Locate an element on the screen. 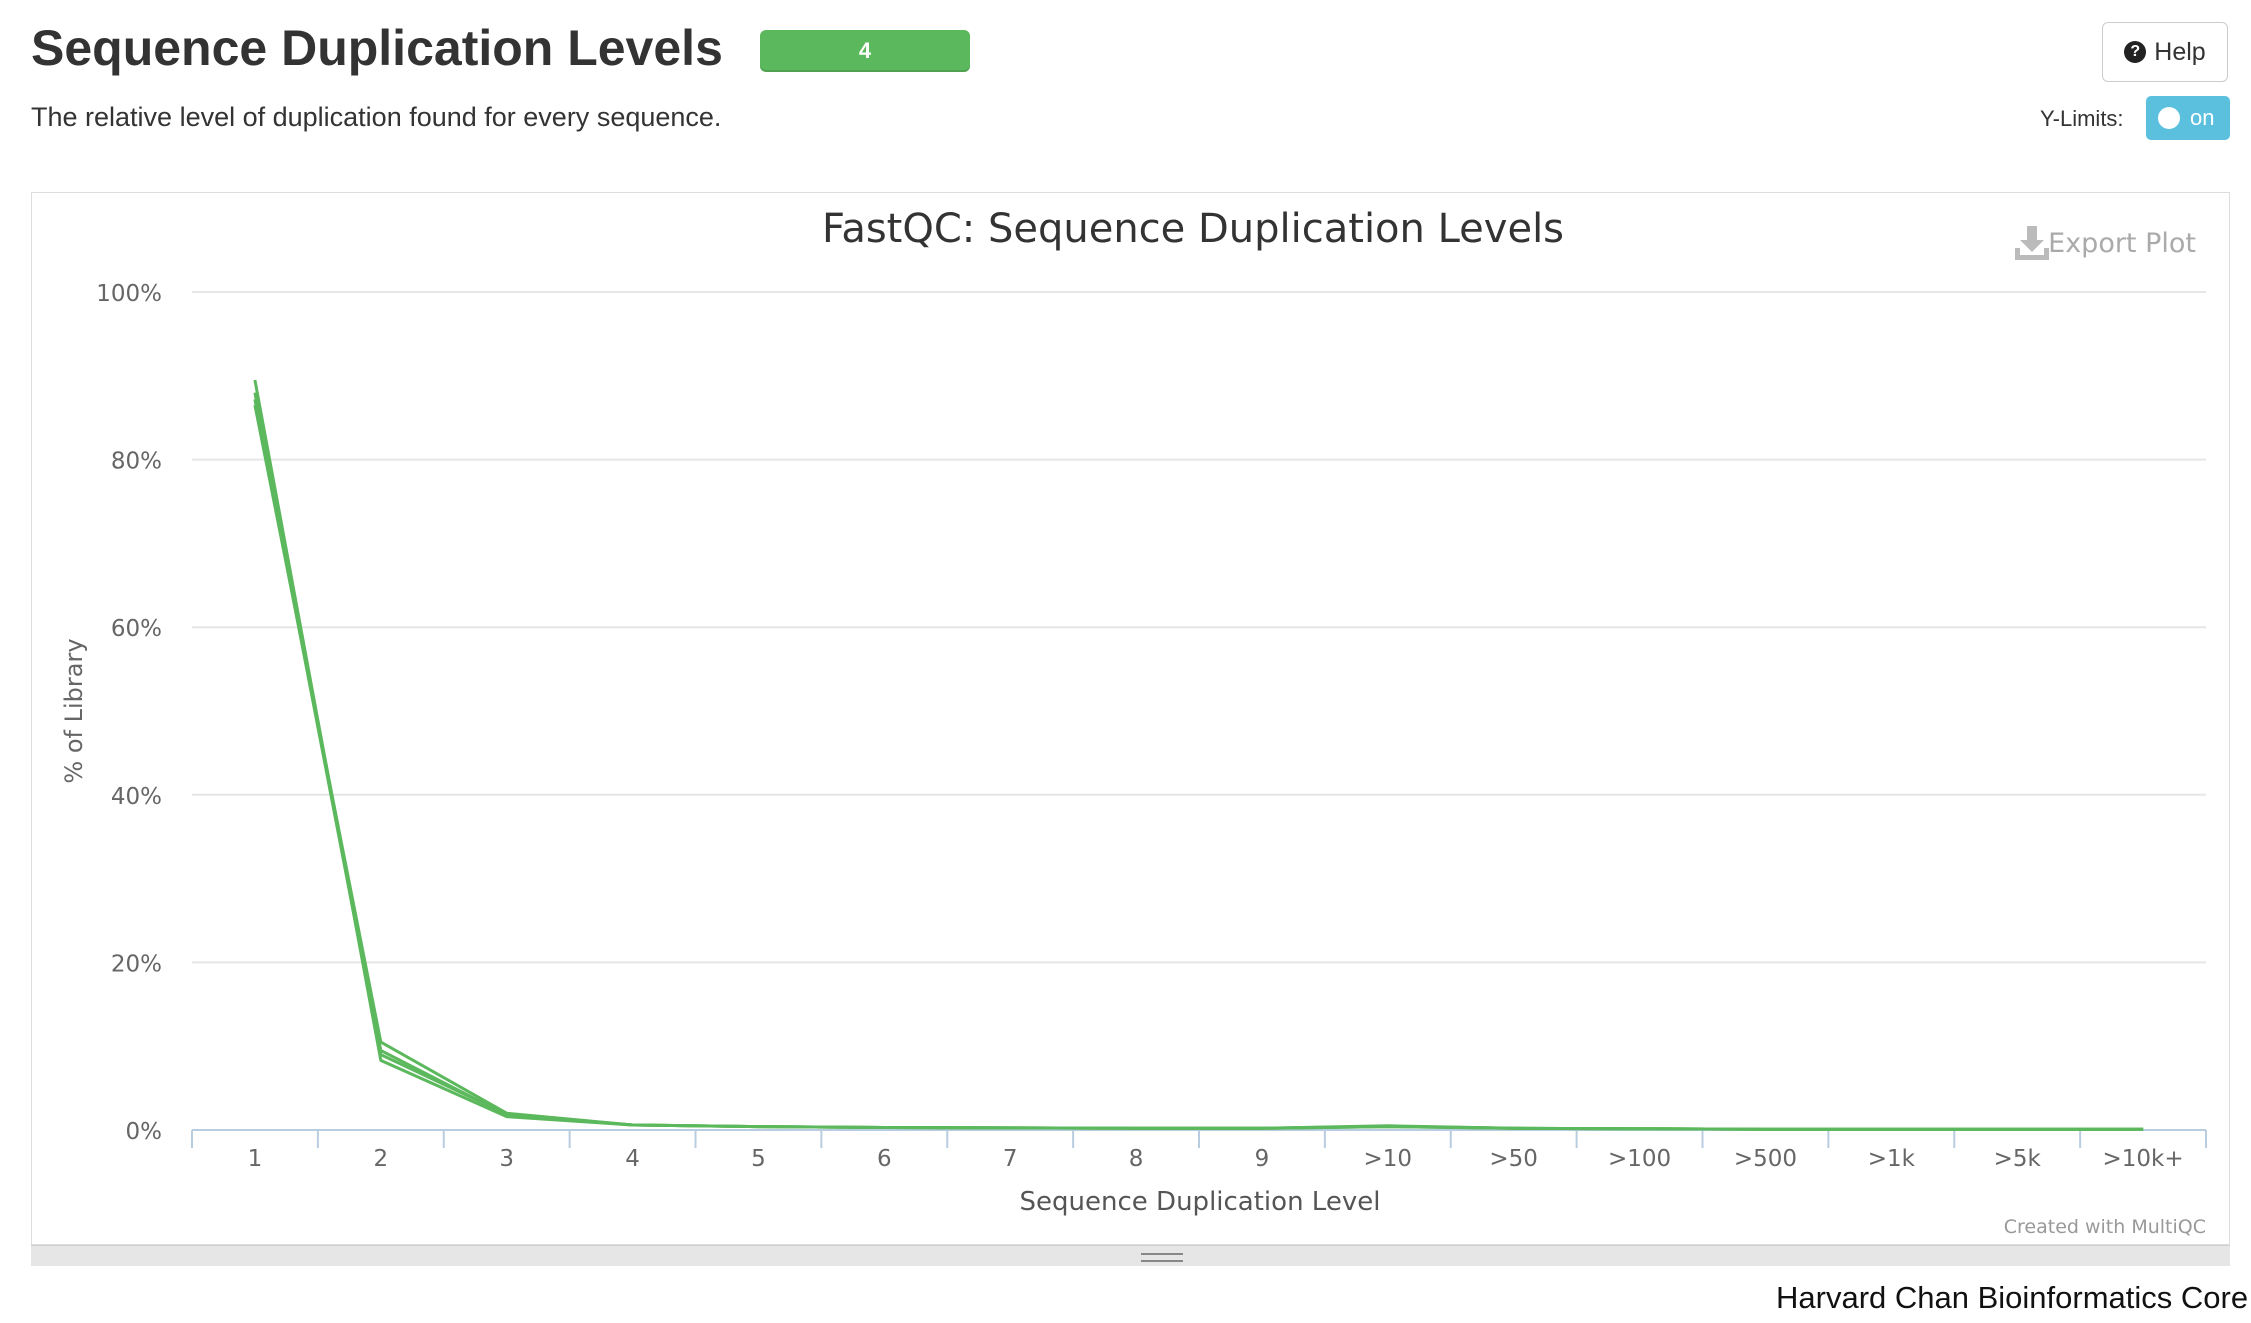  chart-title: FastQC: Sequence Duplication Levels is located at coordinates (1193, 229).